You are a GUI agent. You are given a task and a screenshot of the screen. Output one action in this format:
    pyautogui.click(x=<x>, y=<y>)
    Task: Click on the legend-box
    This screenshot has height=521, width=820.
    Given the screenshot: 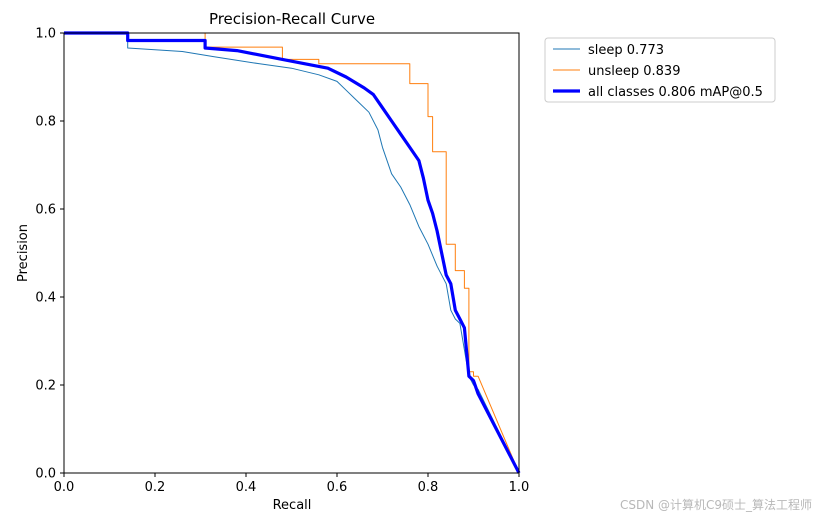 What is the action you would take?
    pyautogui.click(x=660, y=70)
    